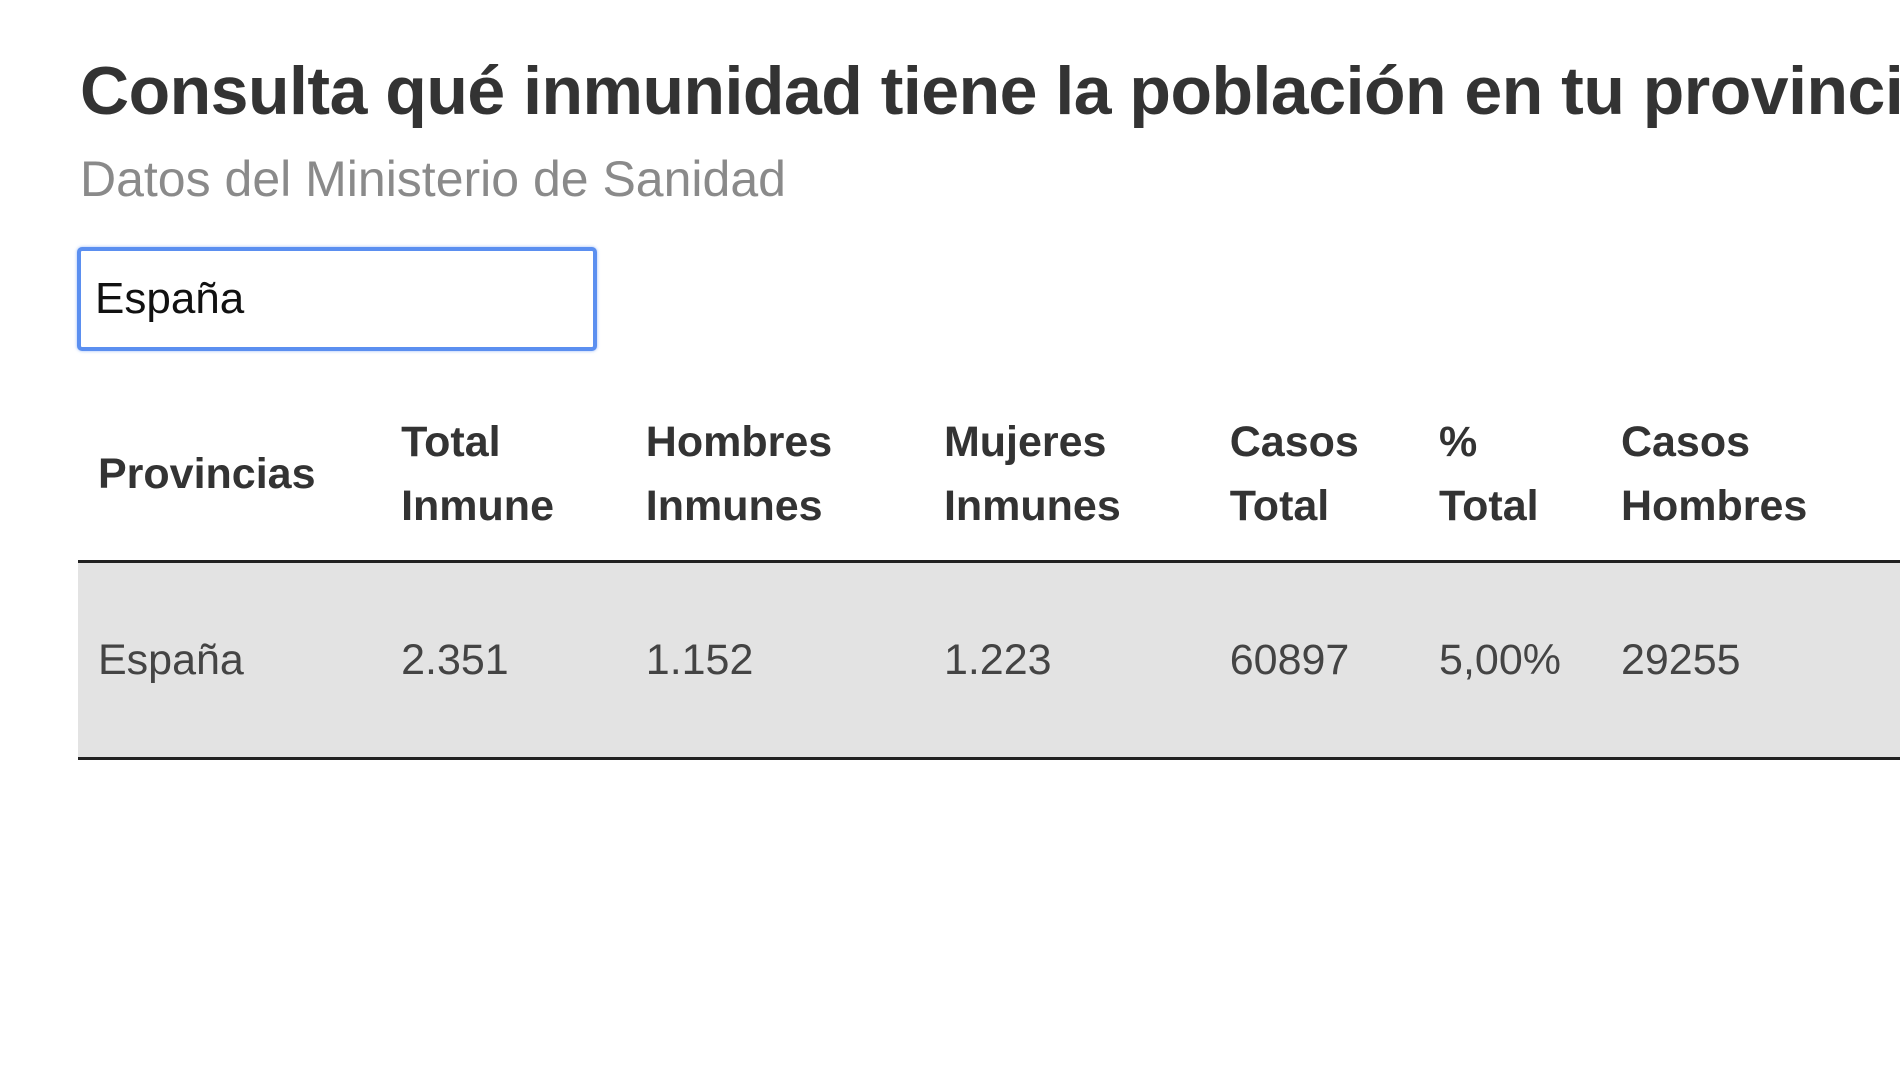 The height and width of the screenshot is (1069, 1900). What do you see at coordinates (1066, 660) in the screenshot?
I see `cell-mujeres-inmunes: 1.223` at bounding box center [1066, 660].